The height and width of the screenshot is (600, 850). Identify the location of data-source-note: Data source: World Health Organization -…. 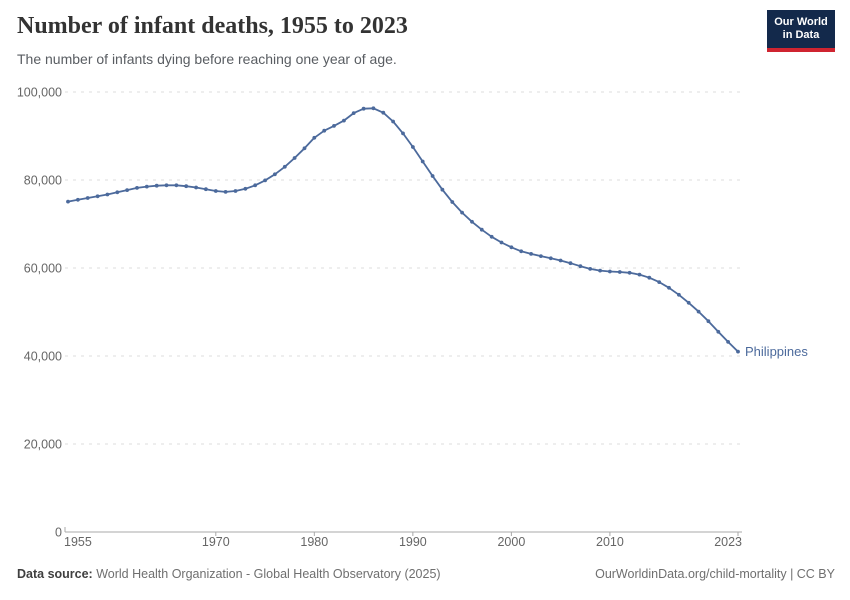
(229, 574).